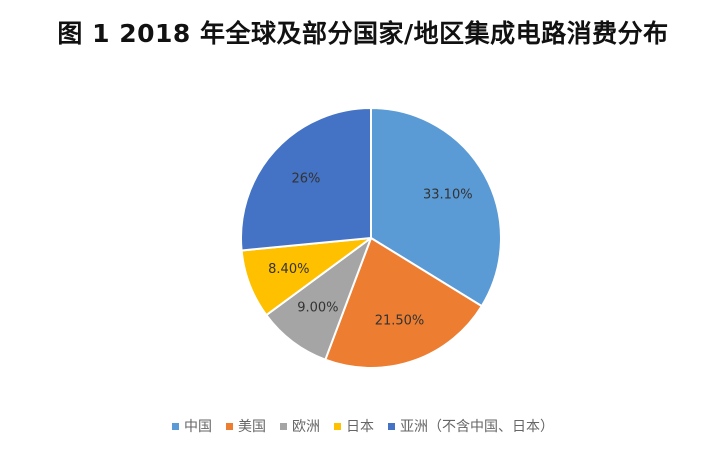  I want to click on legend-label-1: 美国, so click(252, 427).